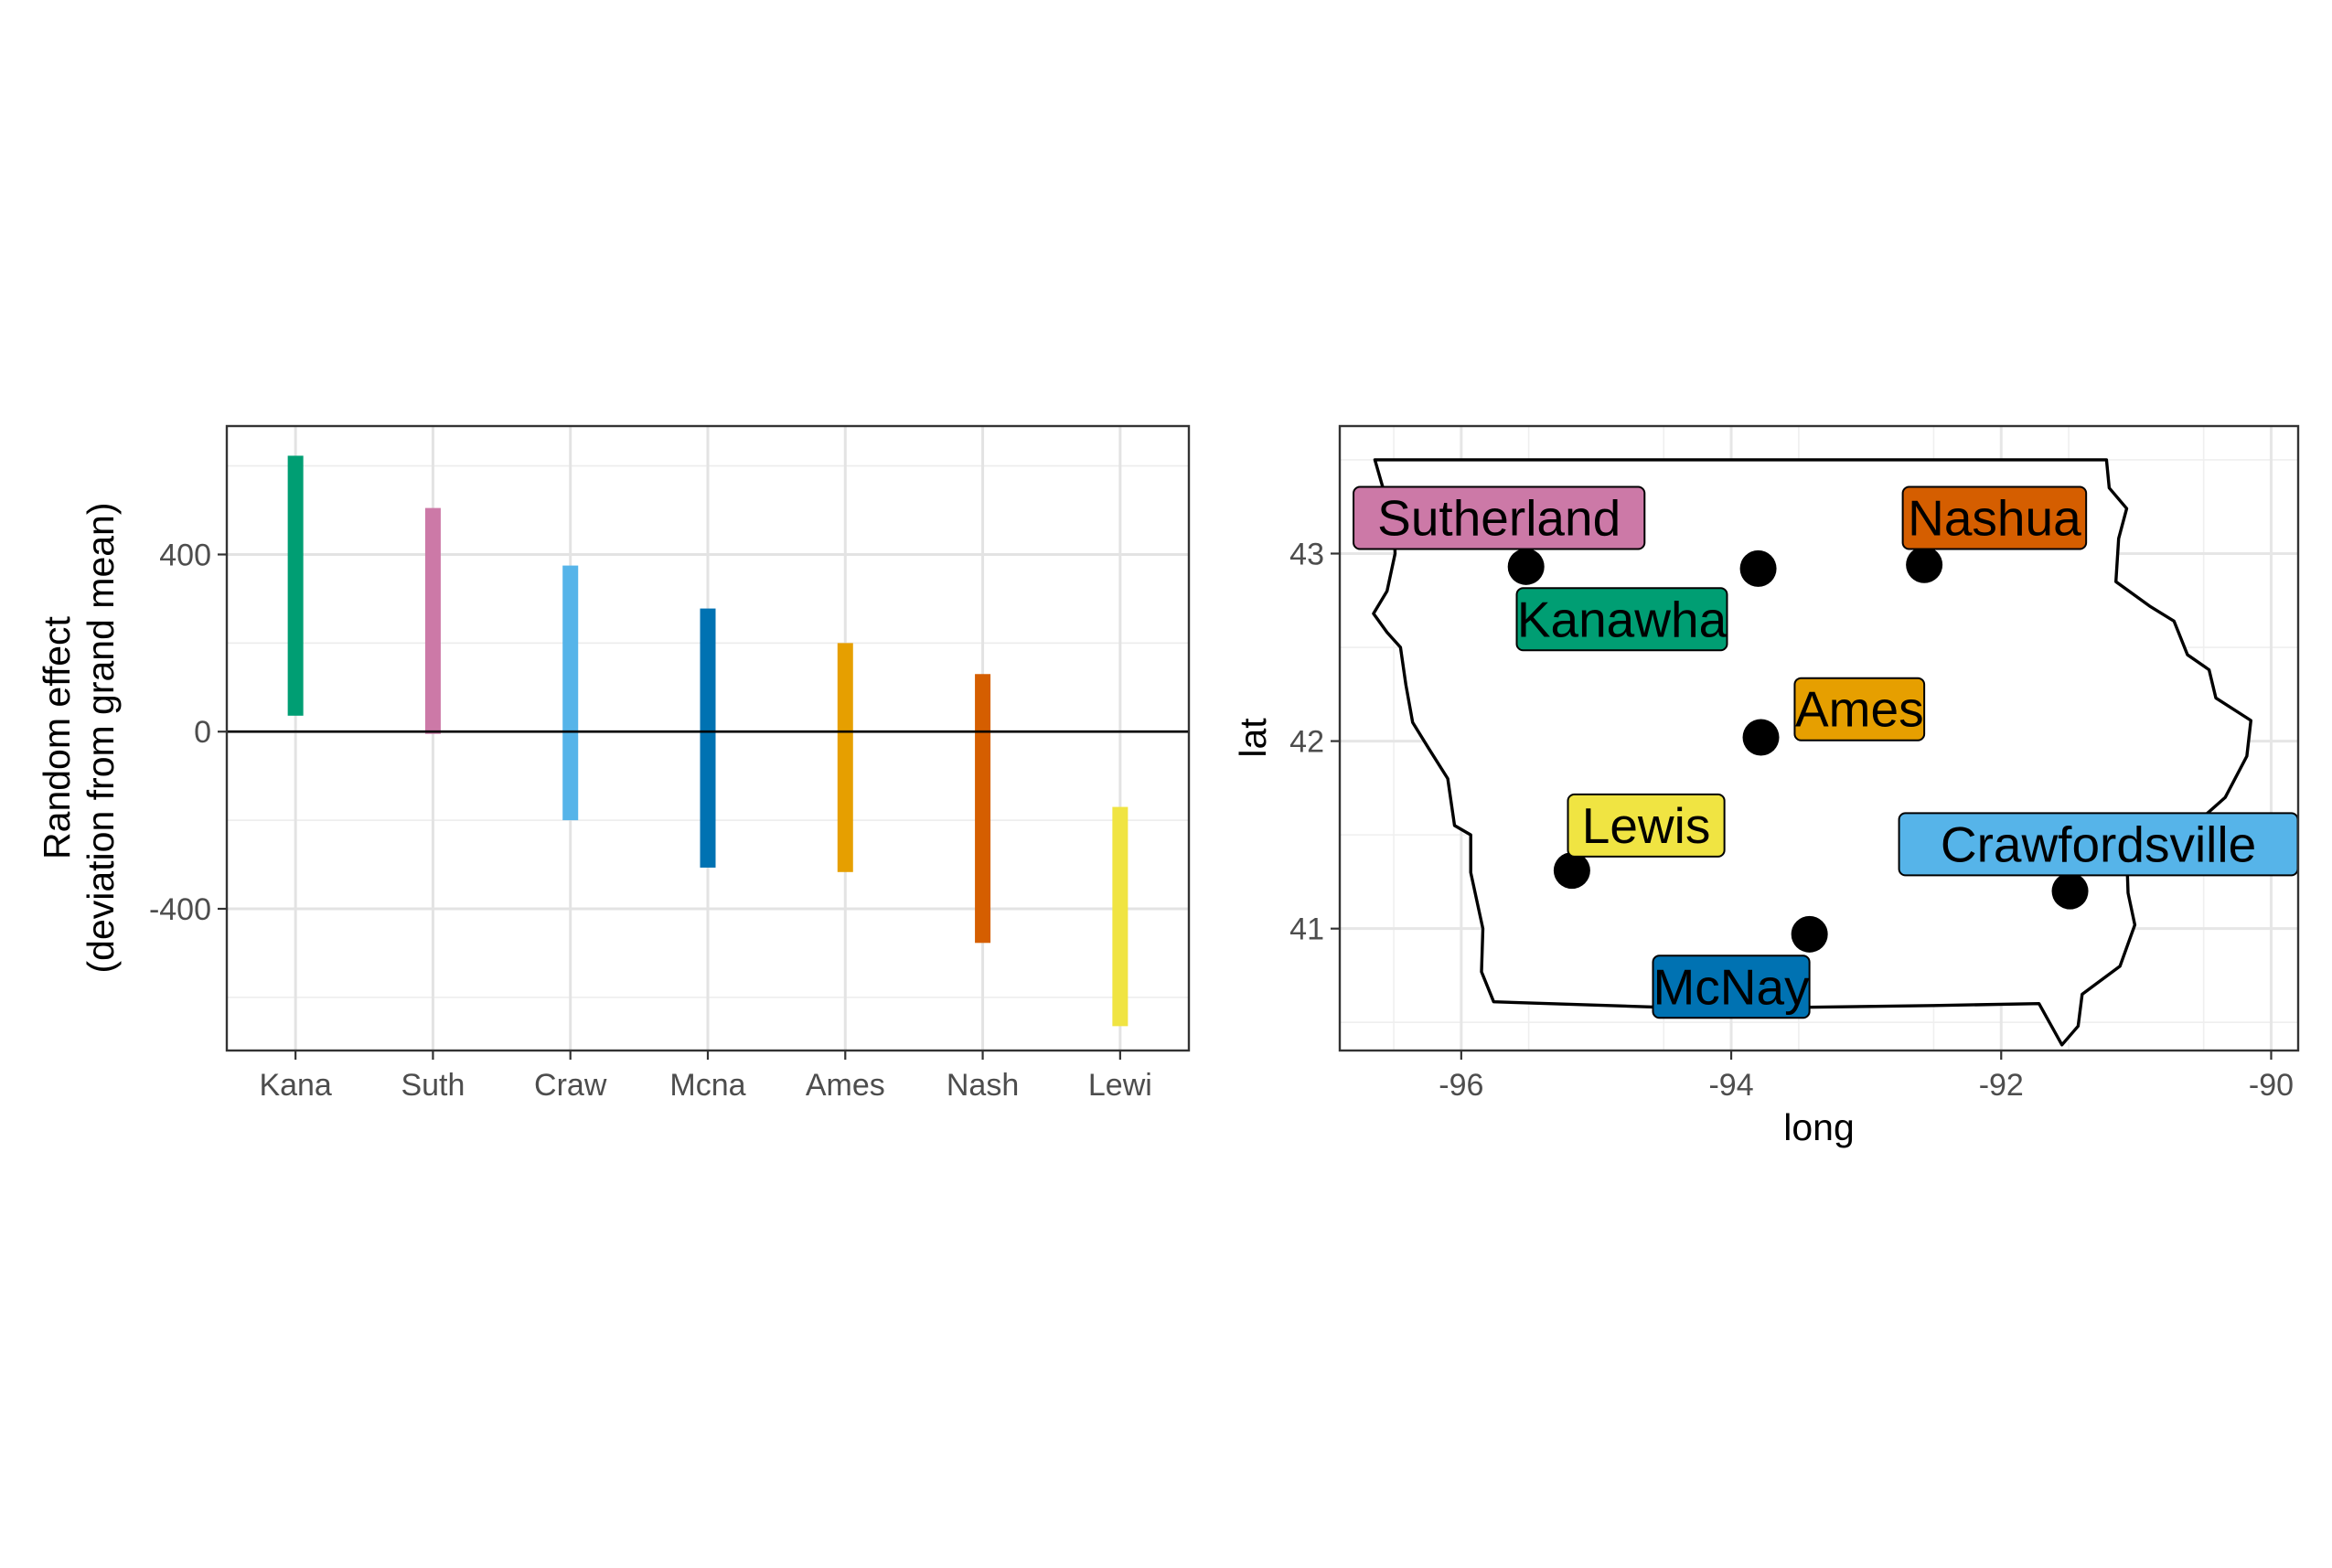 The width and height of the screenshot is (2332, 1568). I want to click on x-tick-label: Ames, so click(845, 1085).